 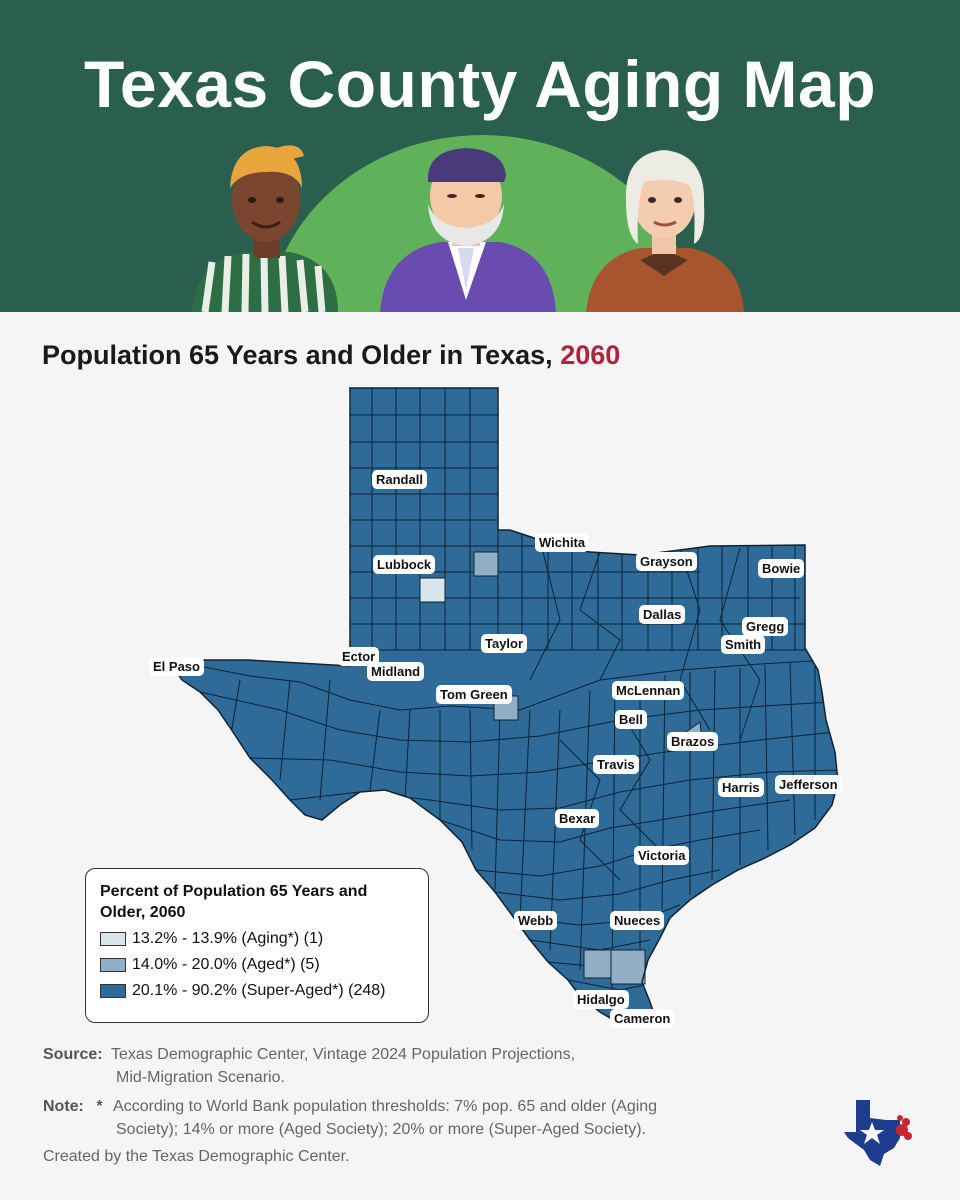 What do you see at coordinates (637, 920) in the screenshot?
I see `county-label-nueces: Nueces` at bounding box center [637, 920].